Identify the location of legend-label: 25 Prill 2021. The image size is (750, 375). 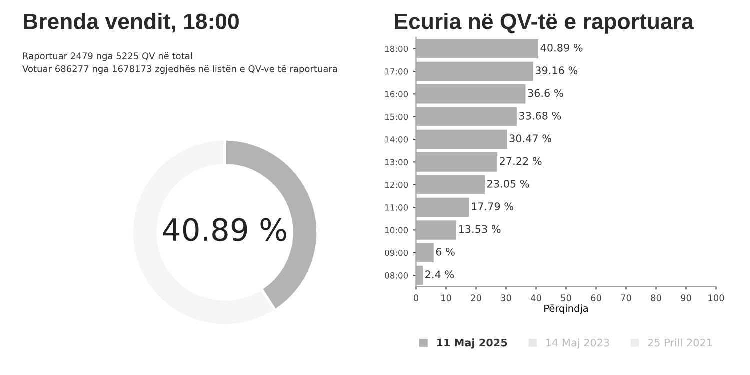
(680, 342).